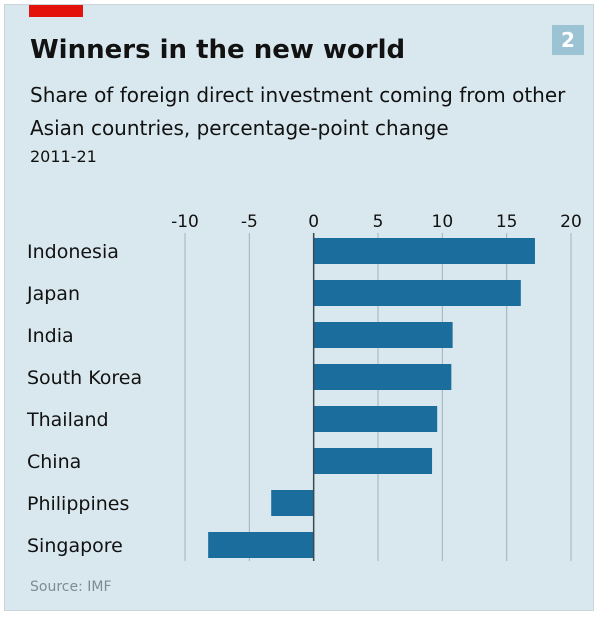  I want to click on source-note: Source: IMF, so click(71, 587).